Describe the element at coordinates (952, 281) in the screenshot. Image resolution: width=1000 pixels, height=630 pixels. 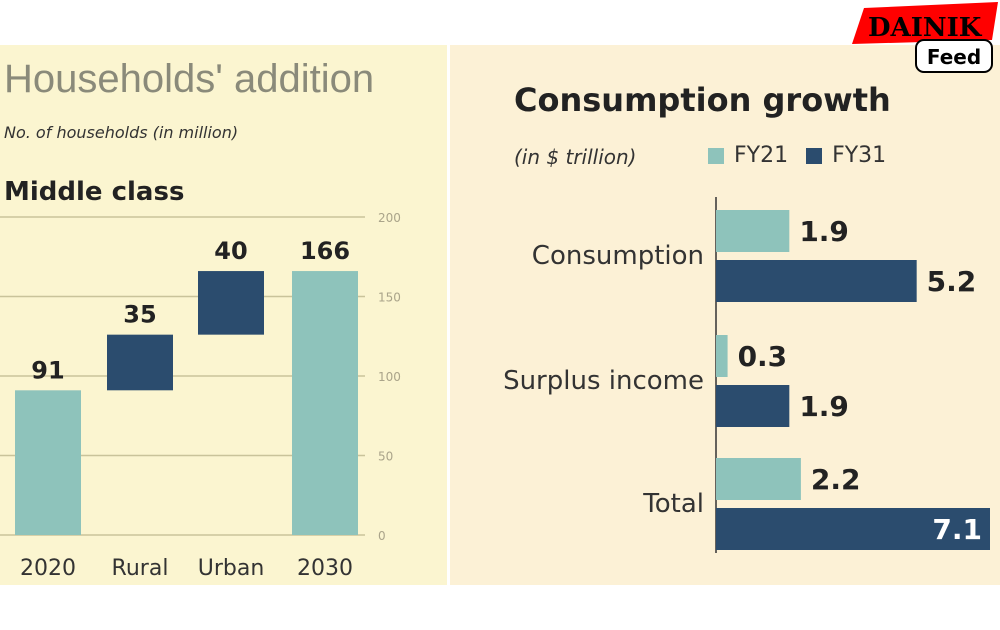
I see `data-label: 5.2` at that location.